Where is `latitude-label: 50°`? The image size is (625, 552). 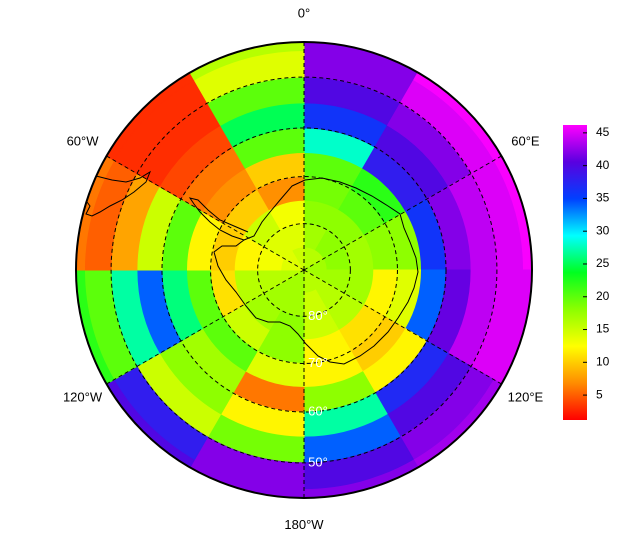
latitude-label: 50° is located at coordinates (318, 461).